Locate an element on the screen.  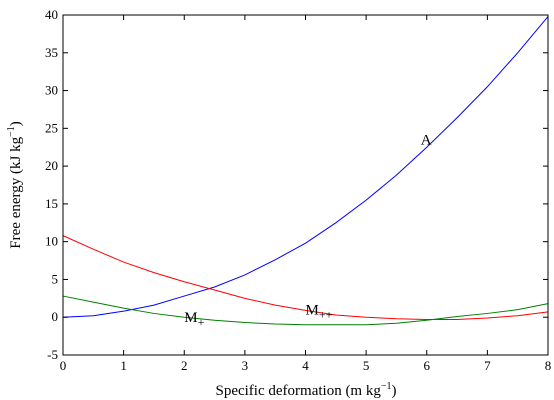
x-tick-label: 1 is located at coordinates (123, 365).